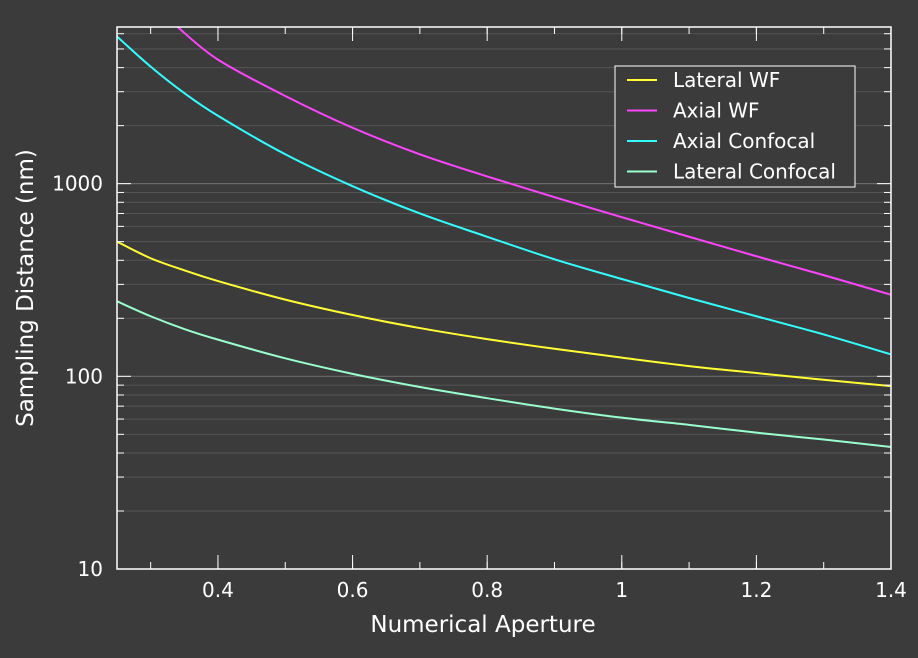 This screenshot has height=658, width=918. What do you see at coordinates (26, 288) in the screenshot?
I see `y-axis-label: Sampling Distance (nm)` at bounding box center [26, 288].